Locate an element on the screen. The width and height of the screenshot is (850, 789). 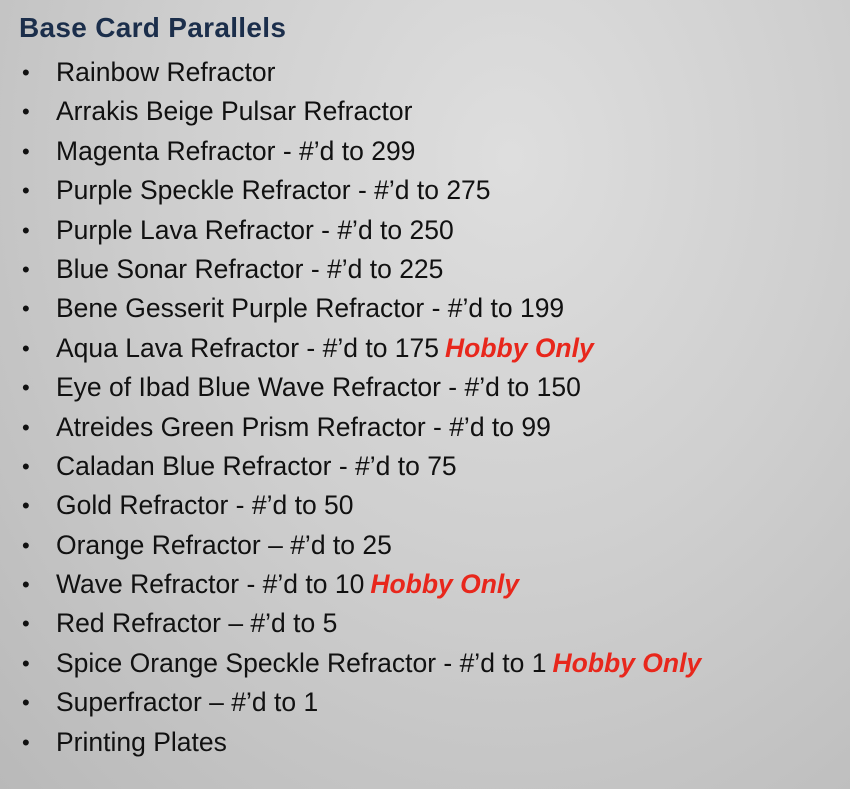
list-item: • Caladan Blue Refractor - #’d to 75 is located at coordinates (350, 466).